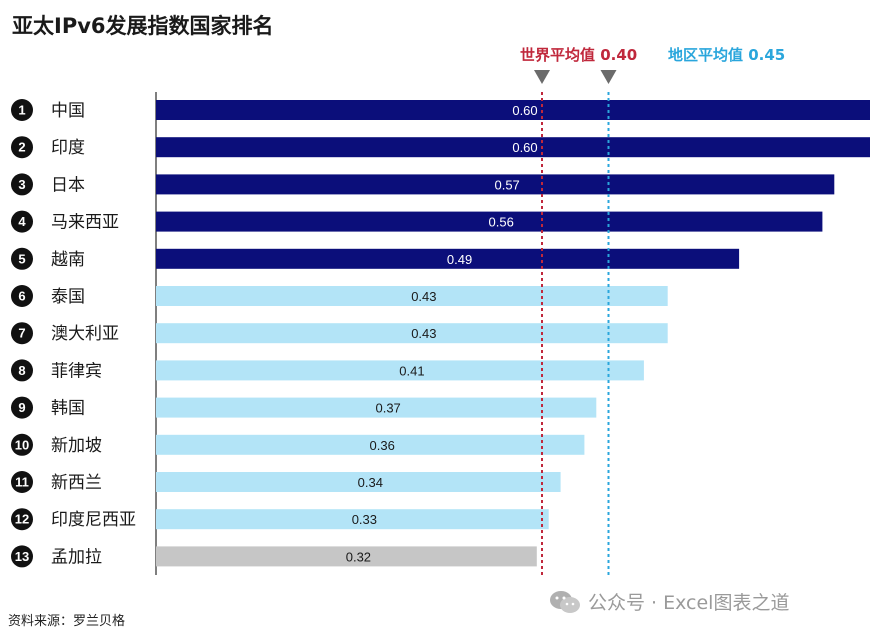 The width and height of the screenshot is (878, 638). Describe the element at coordinates (689, 603) in the screenshot. I see `watermark-text: 公众号 · Excel图表之道` at that location.